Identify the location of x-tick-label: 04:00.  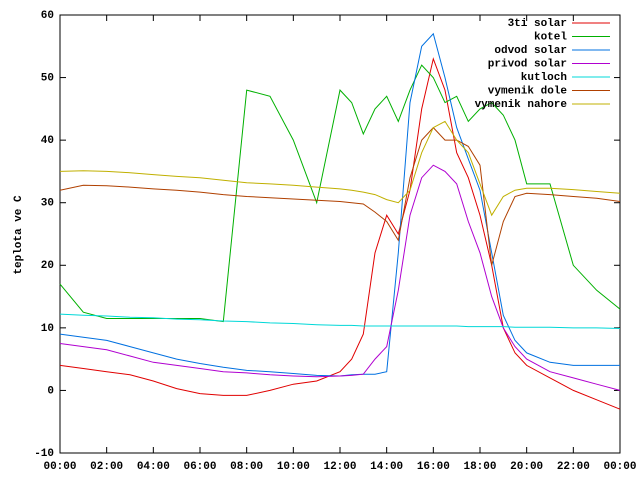
(153, 467).